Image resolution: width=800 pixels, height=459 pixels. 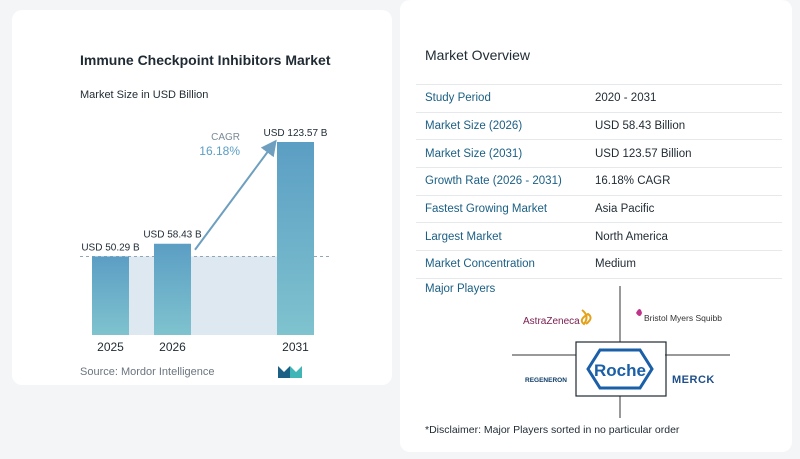 I want to click on mordor-logo-icon, so click(x=290, y=372).